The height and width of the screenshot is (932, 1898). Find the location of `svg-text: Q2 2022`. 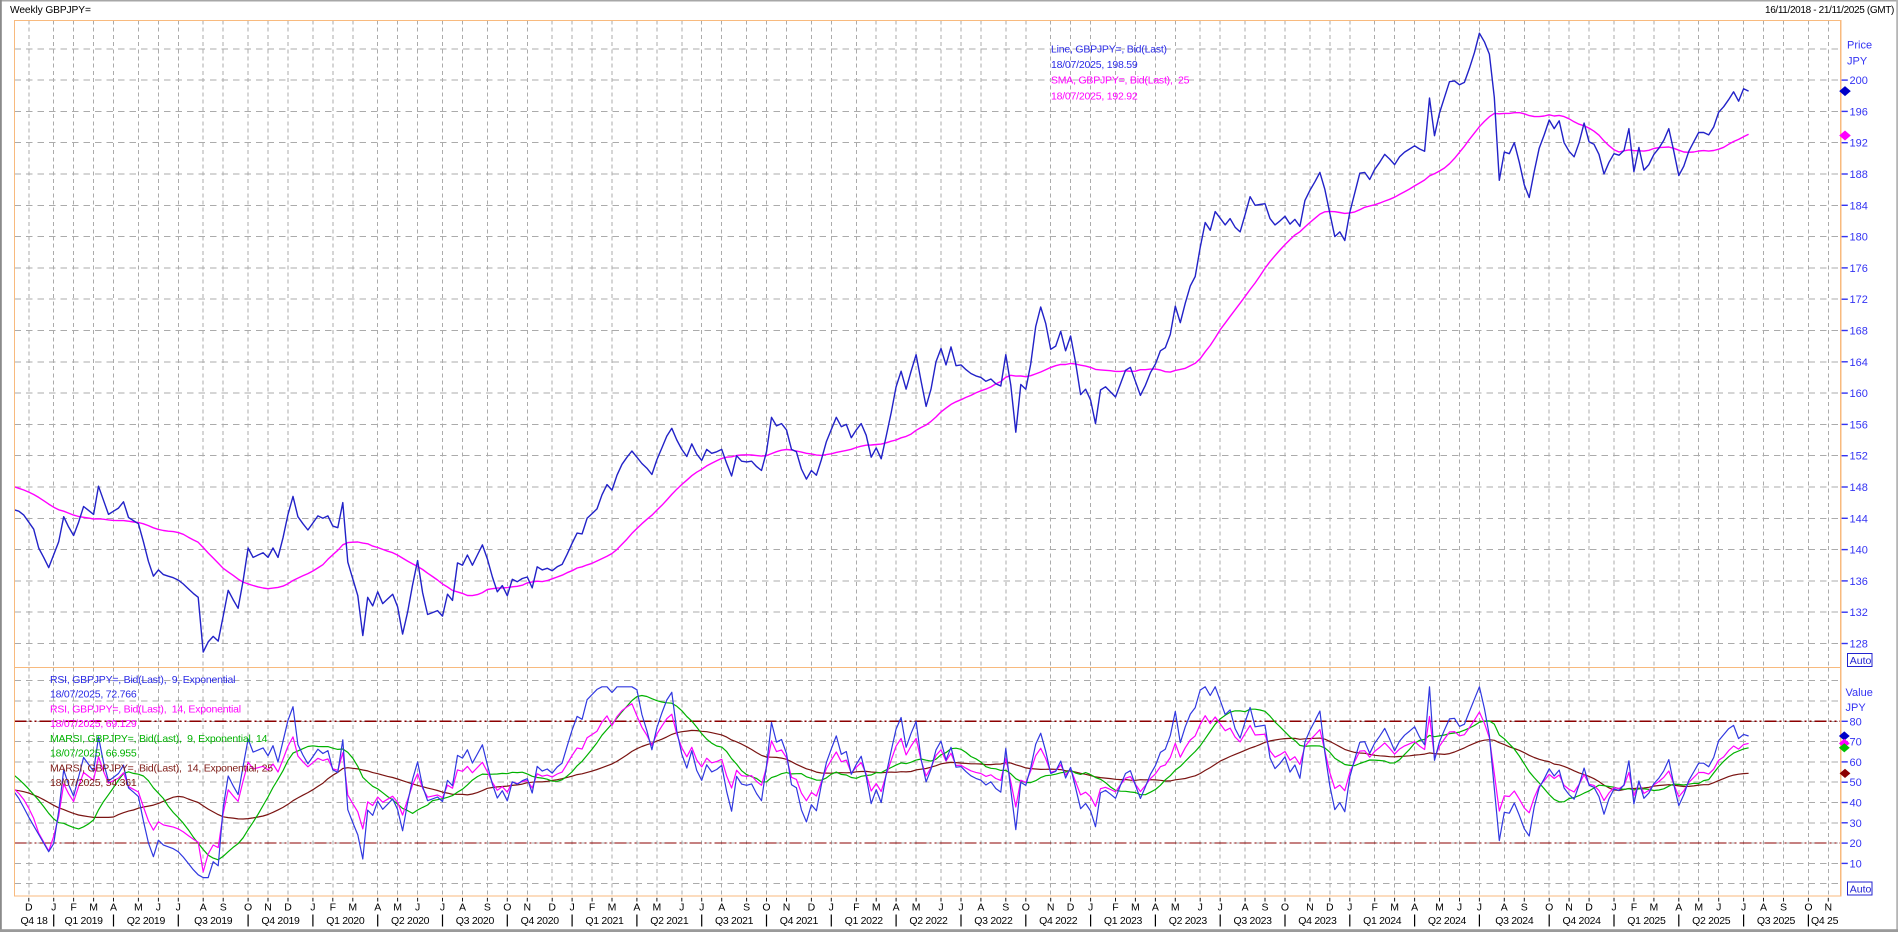

svg-text: Q2 2022 is located at coordinates (928, 921).